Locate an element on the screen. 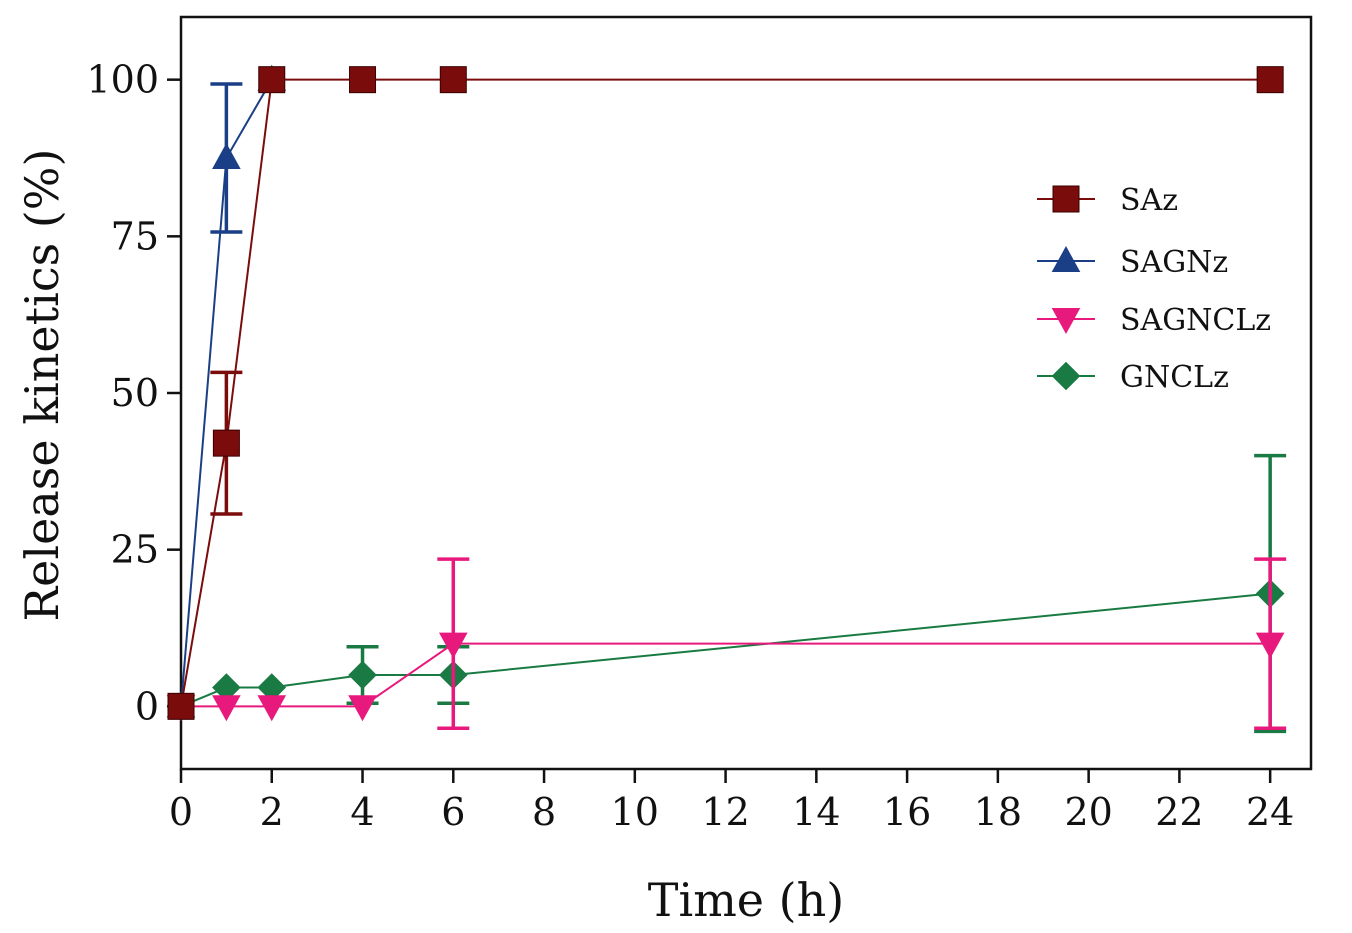  legend-label-sagnz: SAGNz is located at coordinates (1174, 262).